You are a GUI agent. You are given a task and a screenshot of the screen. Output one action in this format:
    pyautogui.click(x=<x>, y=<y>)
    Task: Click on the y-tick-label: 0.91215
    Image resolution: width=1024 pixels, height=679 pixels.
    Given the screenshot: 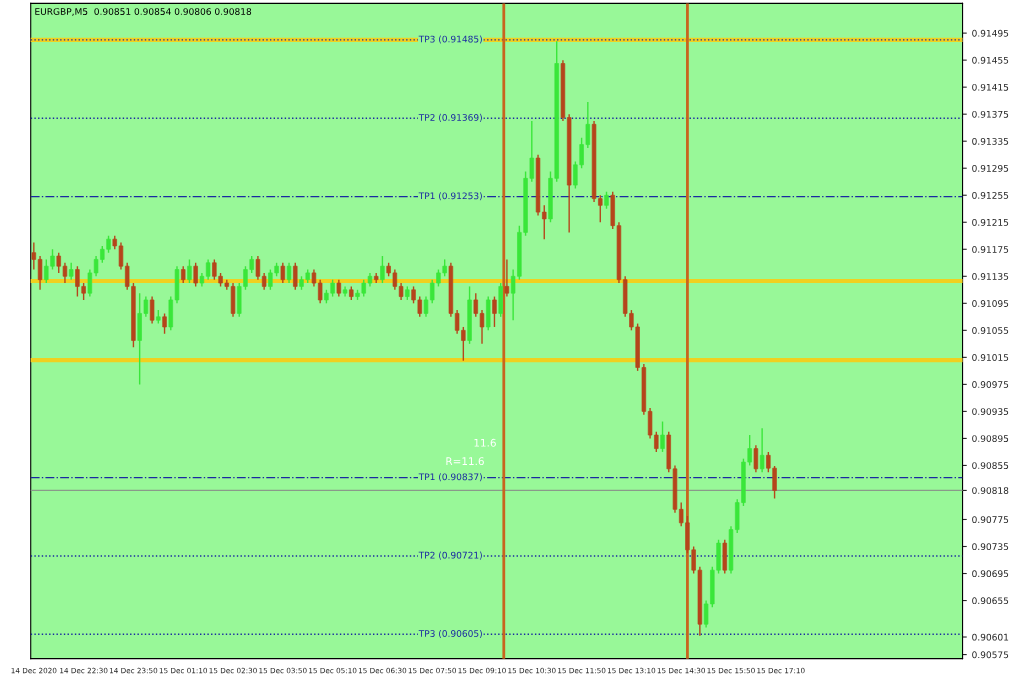 What is the action you would take?
    pyautogui.click(x=990, y=222)
    